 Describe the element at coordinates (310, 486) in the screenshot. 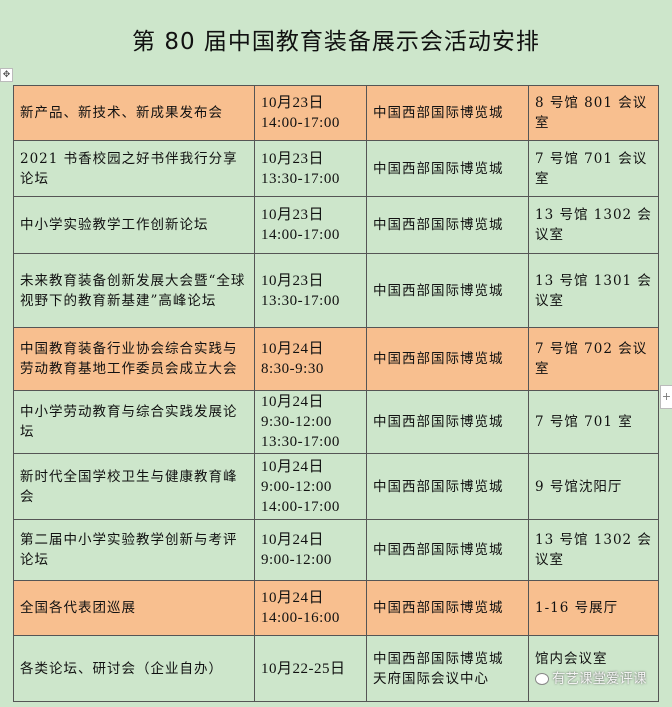

I see `time-cell: 10月24日 9:00-12:00 14:00-17:00` at that location.